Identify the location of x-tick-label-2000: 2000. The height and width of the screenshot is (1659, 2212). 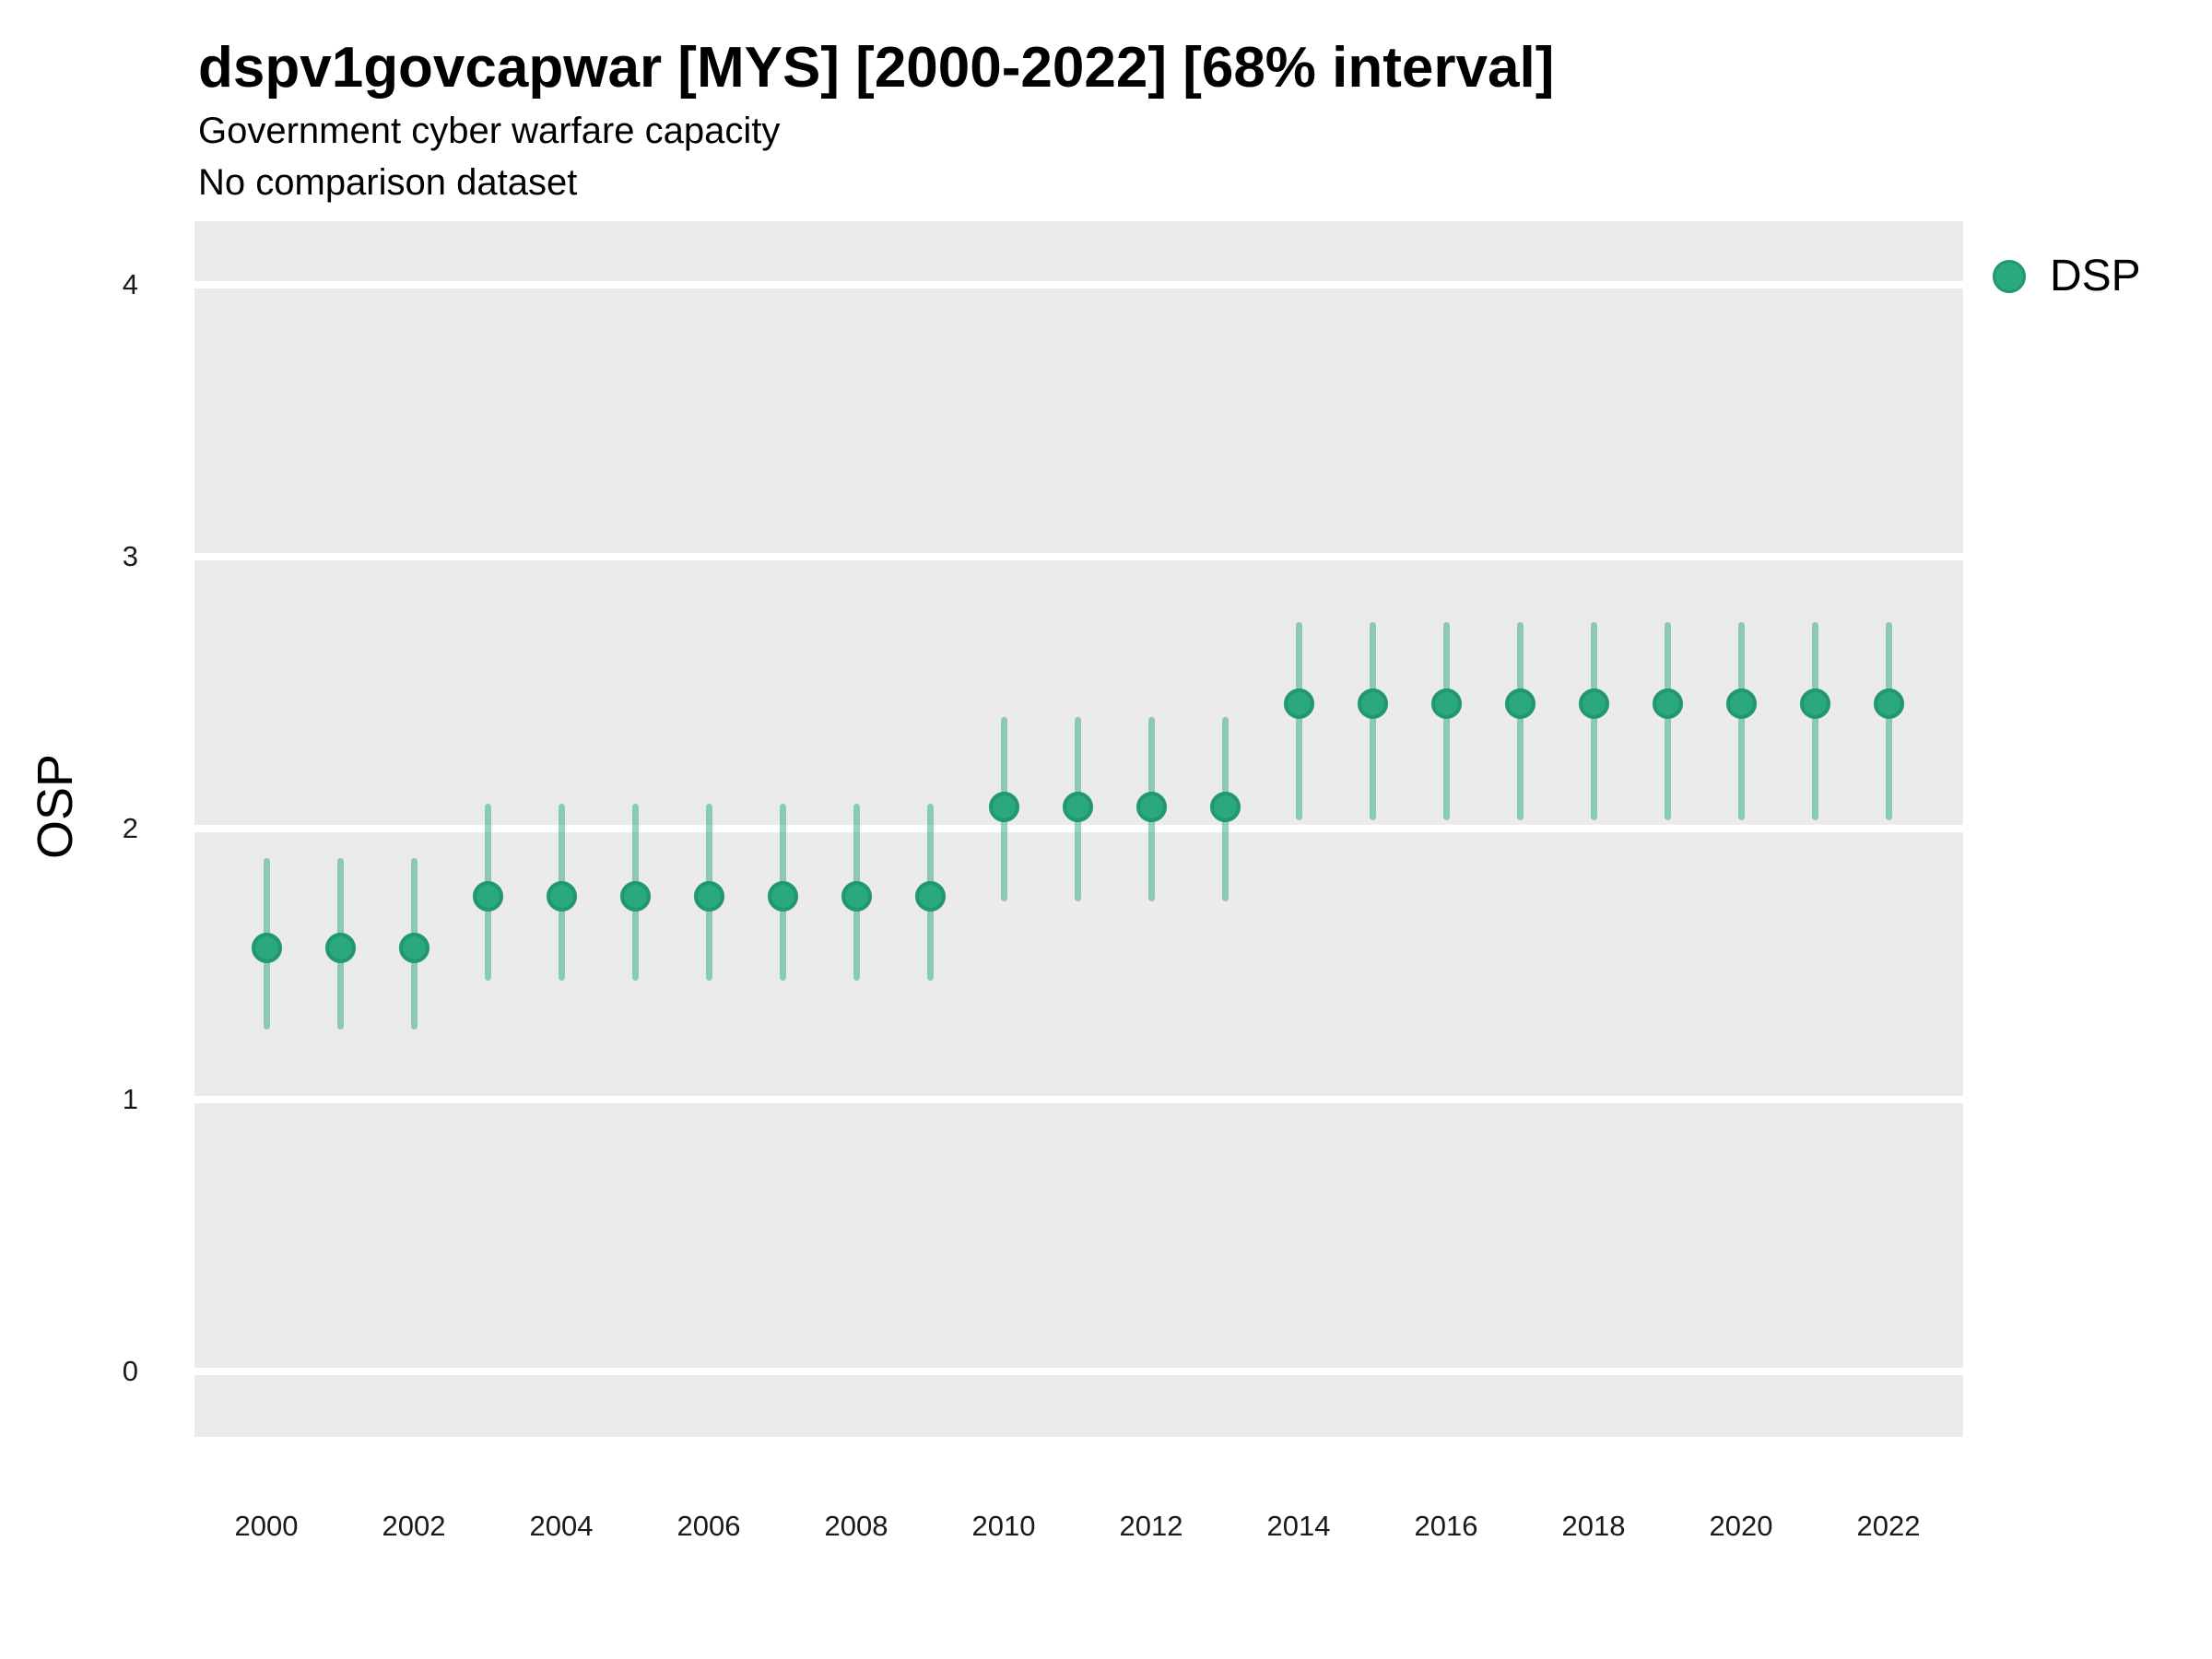
(266, 1526).